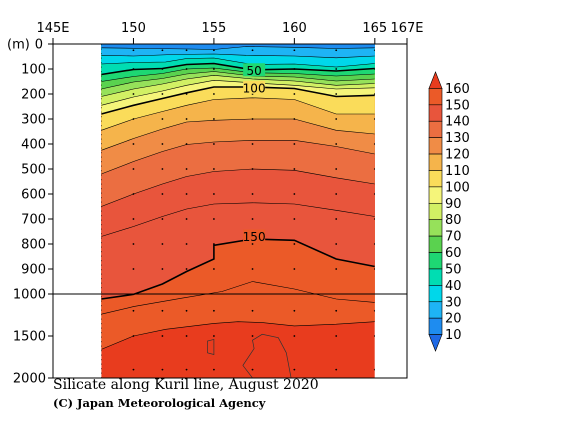  Describe the element at coordinates (457, 89) in the screenshot. I see `colorbar-tick-label: 160` at that location.